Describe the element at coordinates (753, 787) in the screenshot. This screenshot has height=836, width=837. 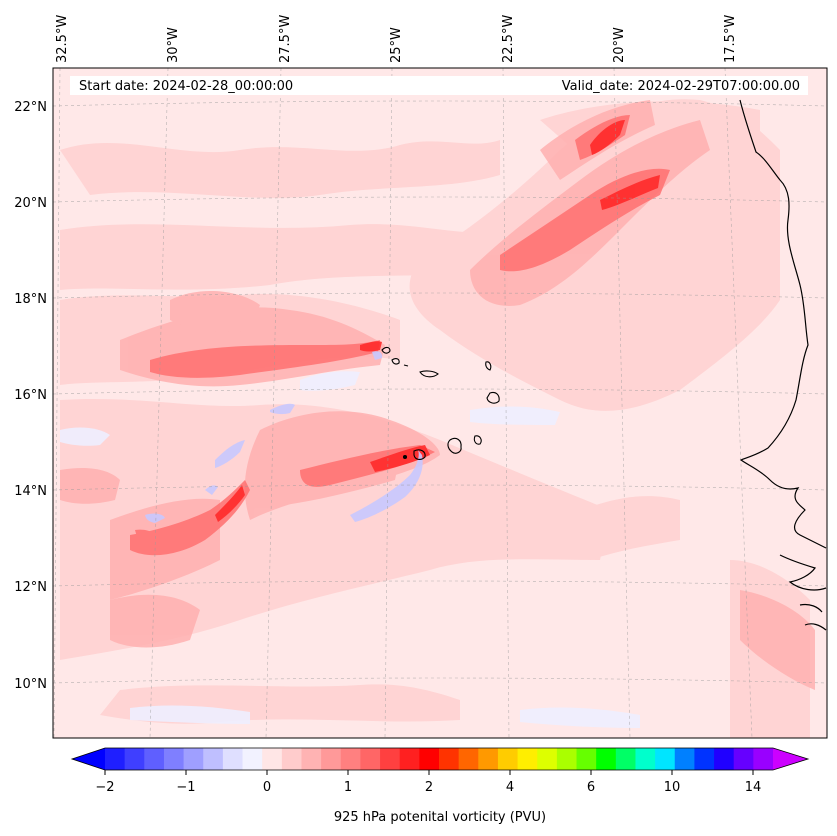
I see `colorbar-tick-label: 14` at that location.